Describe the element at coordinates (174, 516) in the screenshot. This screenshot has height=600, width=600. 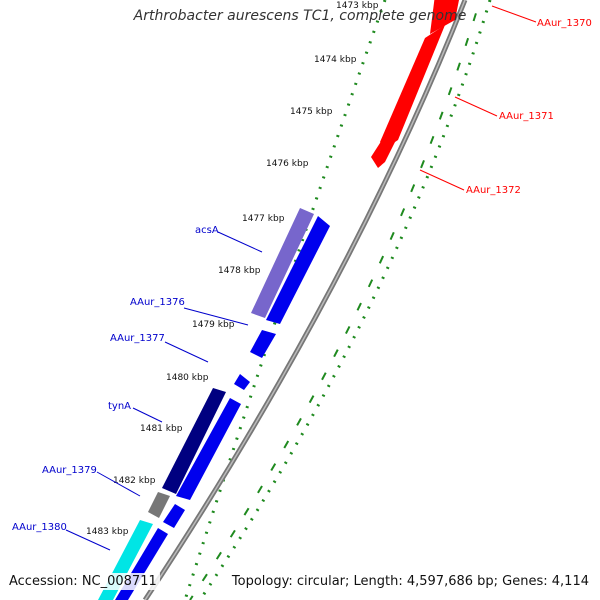
I see `gene-aaur-1379-partner` at that location.